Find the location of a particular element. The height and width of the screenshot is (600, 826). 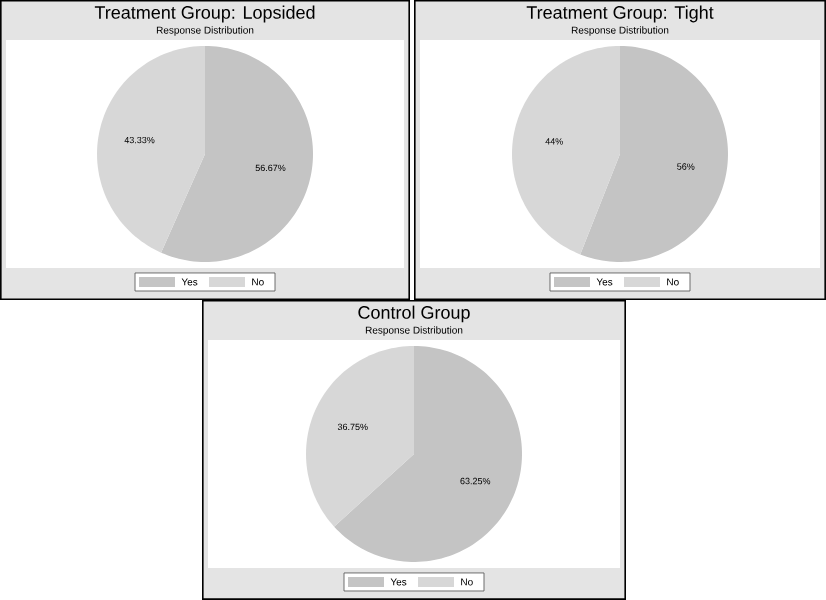

chart-title: Control Group is located at coordinates (414, 314).